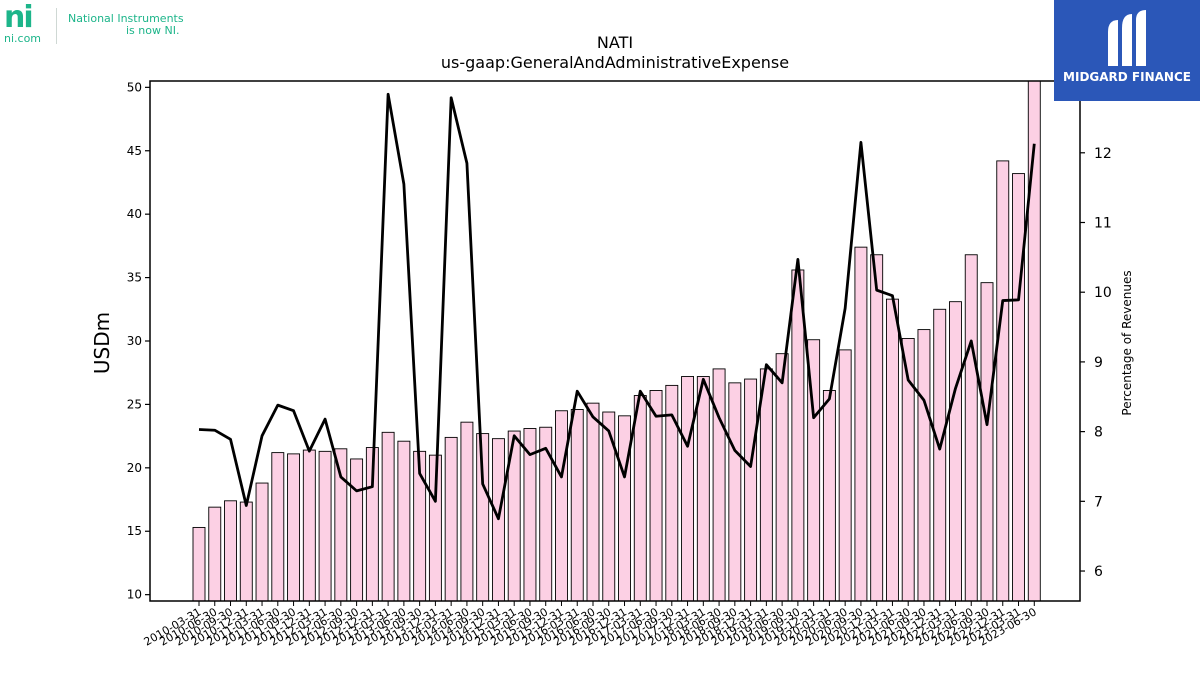 This screenshot has width=1200, height=675. Describe the element at coordinates (1098, 572) in the screenshot. I see `y2-tick-label: 6` at that location.